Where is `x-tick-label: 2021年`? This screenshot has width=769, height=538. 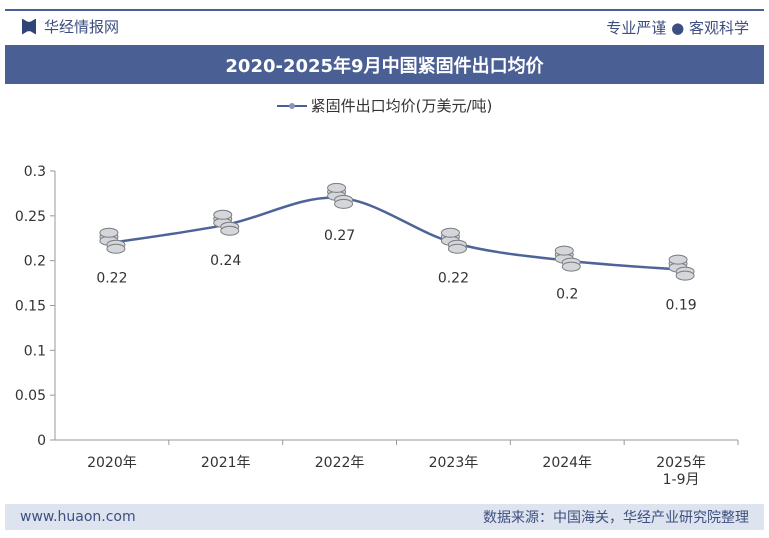 x-tick-label: 2021年 is located at coordinates (226, 463).